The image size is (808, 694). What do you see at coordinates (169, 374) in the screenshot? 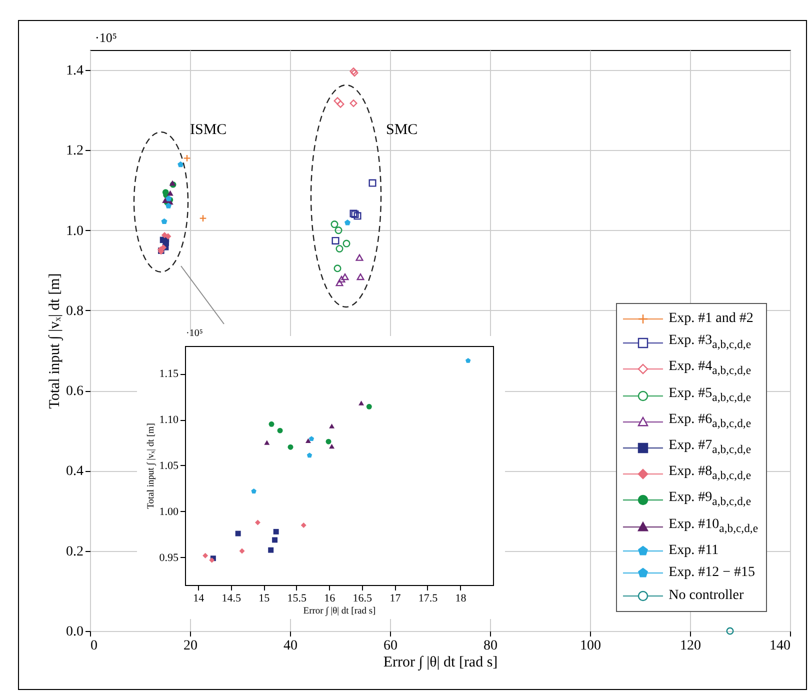
I see `y-tick-label: 1.15` at bounding box center [169, 374].